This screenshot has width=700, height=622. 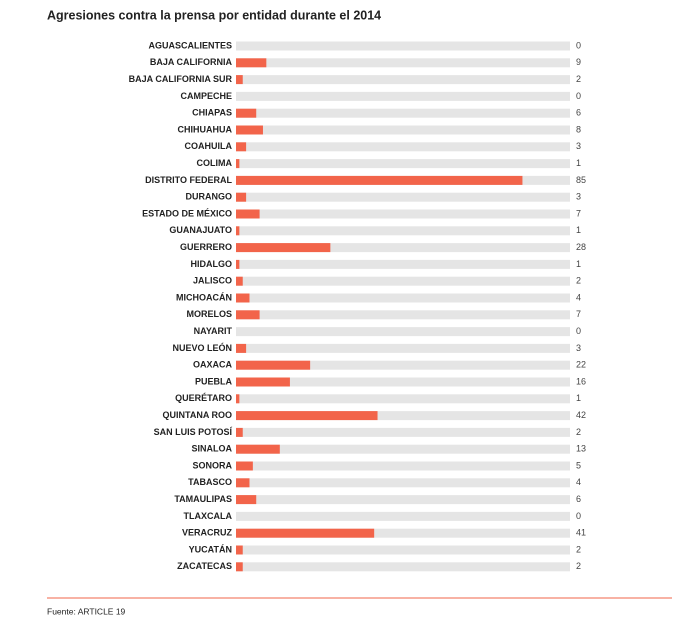 What do you see at coordinates (212, 264) in the screenshot?
I see `category-label: HIDALGO` at bounding box center [212, 264].